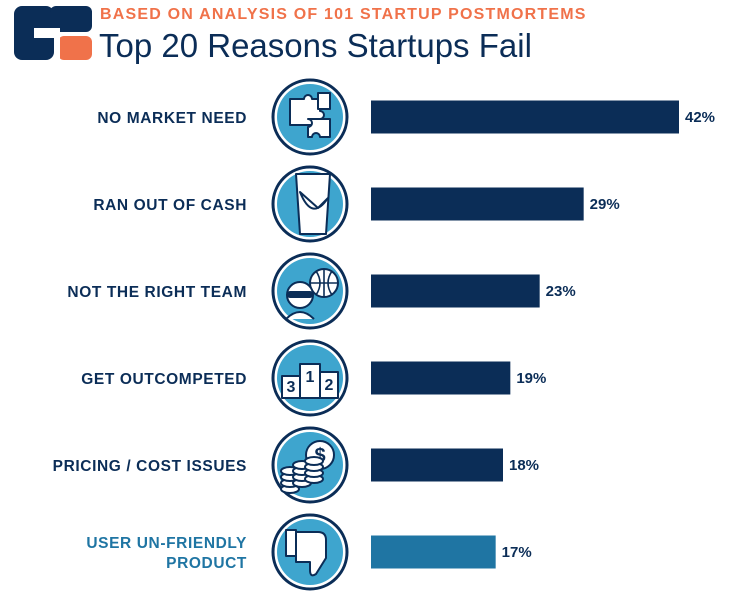 The width and height of the screenshot is (743, 594). Describe the element at coordinates (53, 33) in the screenshot. I see `logo-icon` at that location.